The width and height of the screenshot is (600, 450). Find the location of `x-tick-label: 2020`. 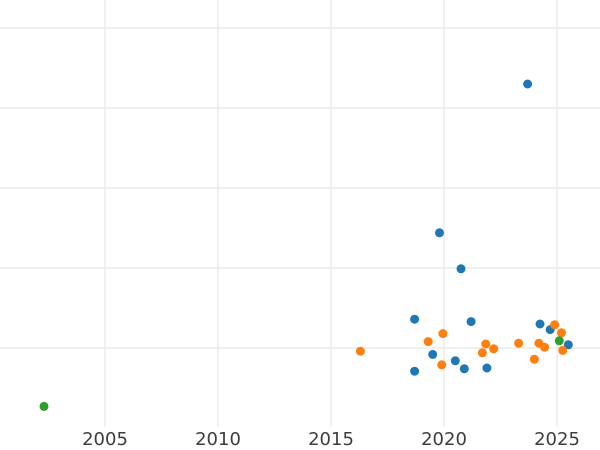

x-tick-label: 2020 is located at coordinates (444, 439).